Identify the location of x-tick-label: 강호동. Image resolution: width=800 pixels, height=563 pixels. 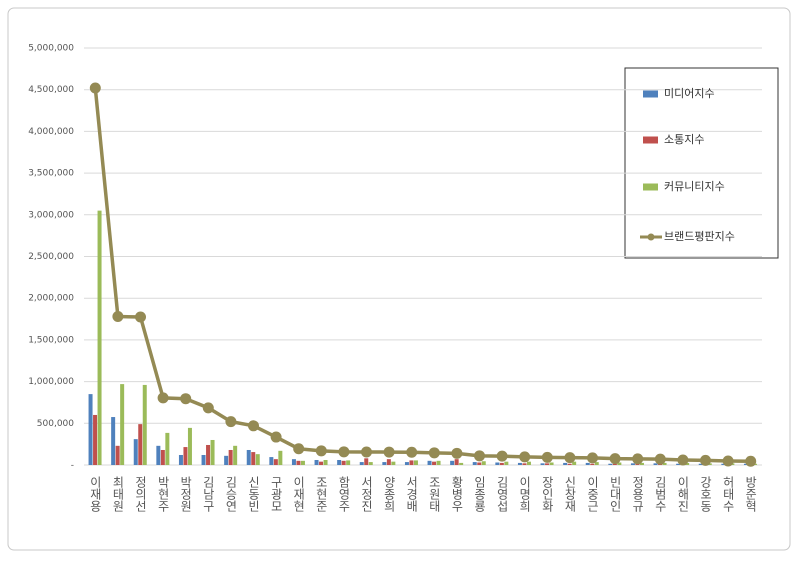
(706, 494).